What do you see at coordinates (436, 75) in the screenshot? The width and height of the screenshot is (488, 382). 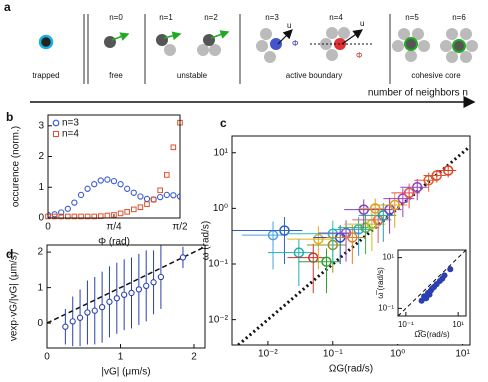 I see `group-label: cohesive core` at bounding box center [436, 75].